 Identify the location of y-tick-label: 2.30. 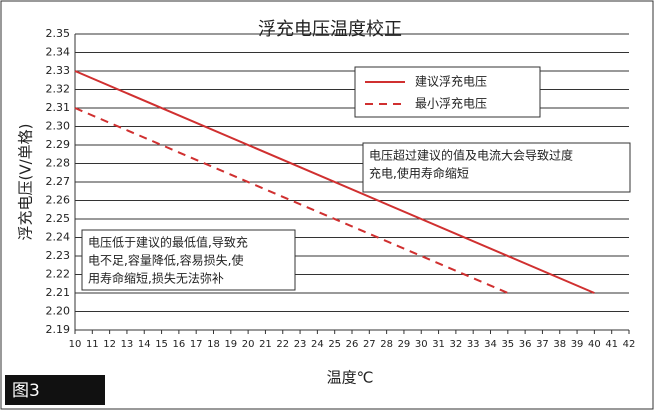
(58, 126).